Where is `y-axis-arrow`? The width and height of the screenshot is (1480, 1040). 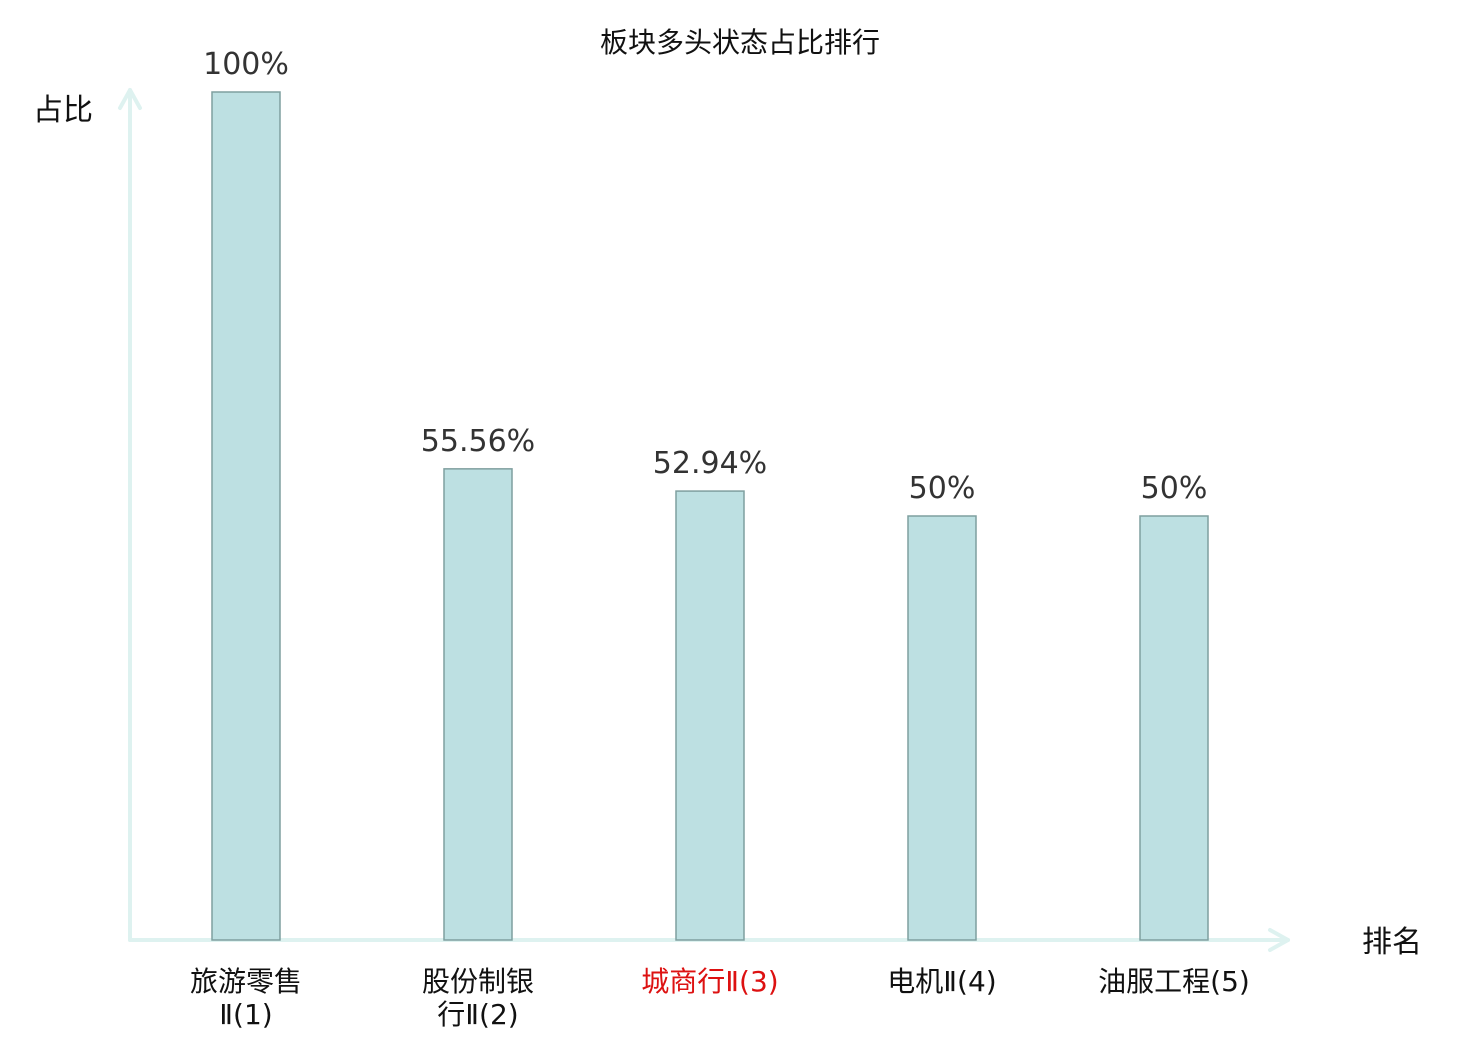
y-axis-arrow is located at coordinates (130, 99).